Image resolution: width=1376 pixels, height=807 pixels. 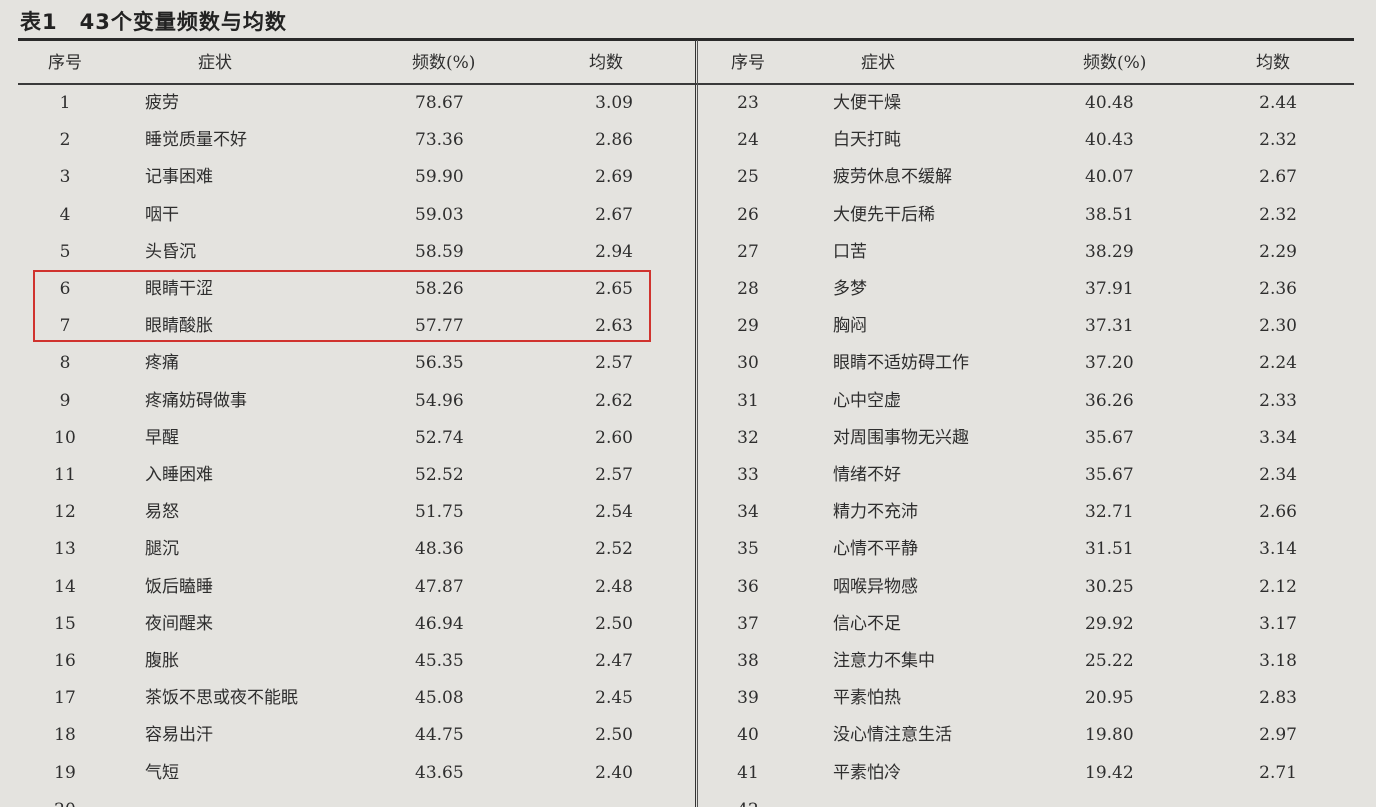 I want to click on row-mean: 2.44, so click(x=1278, y=103).